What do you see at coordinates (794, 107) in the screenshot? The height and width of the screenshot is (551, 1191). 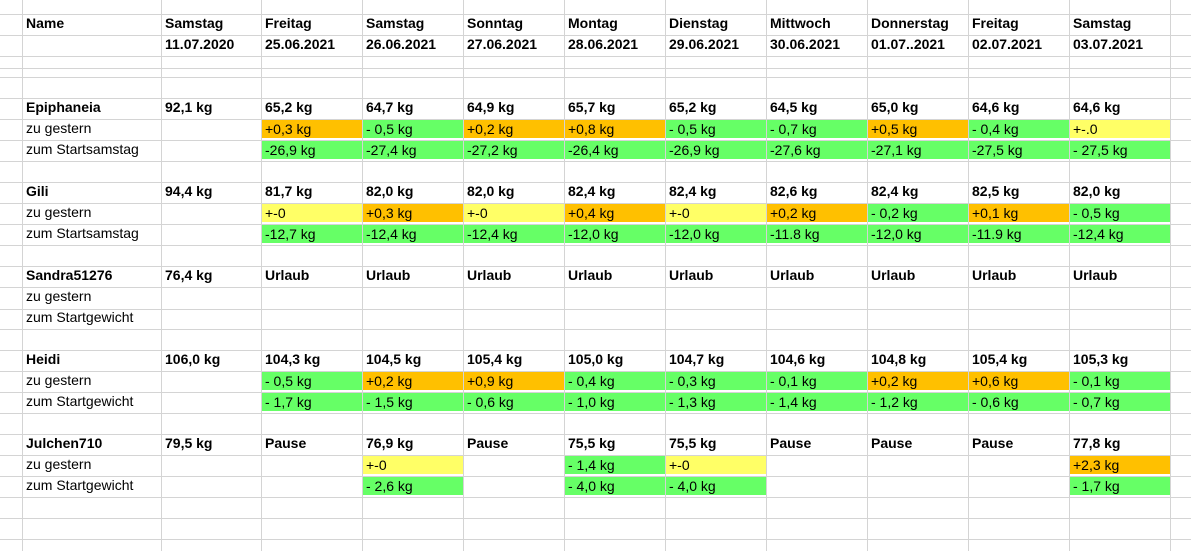 I see `weight-cell: 64,5 kg` at bounding box center [794, 107].